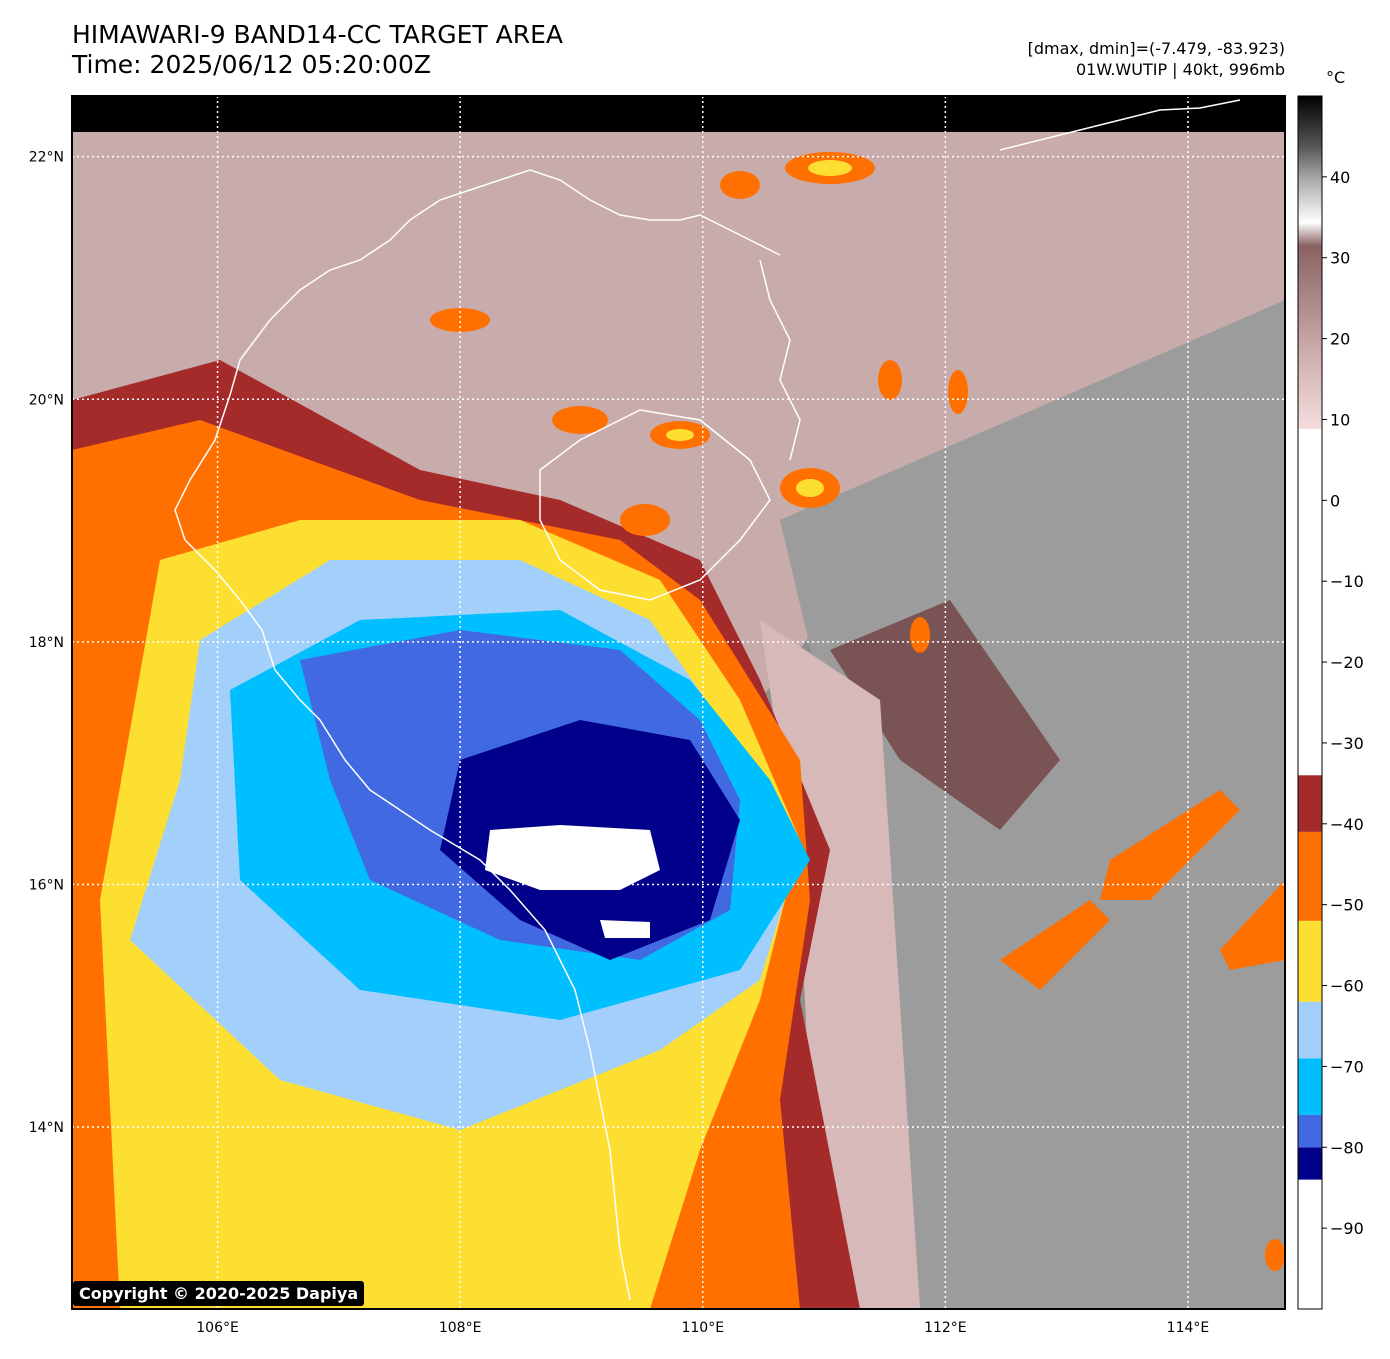 The width and height of the screenshot is (1390, 1359). What do you see at coordinates (1310, 702) in the screenshot?
I see `colorbar-frame` at bounding box center [1310, 702].